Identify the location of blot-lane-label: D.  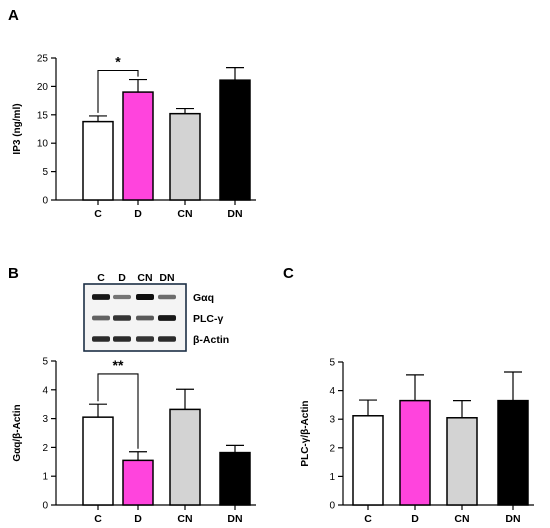
(122, 278).